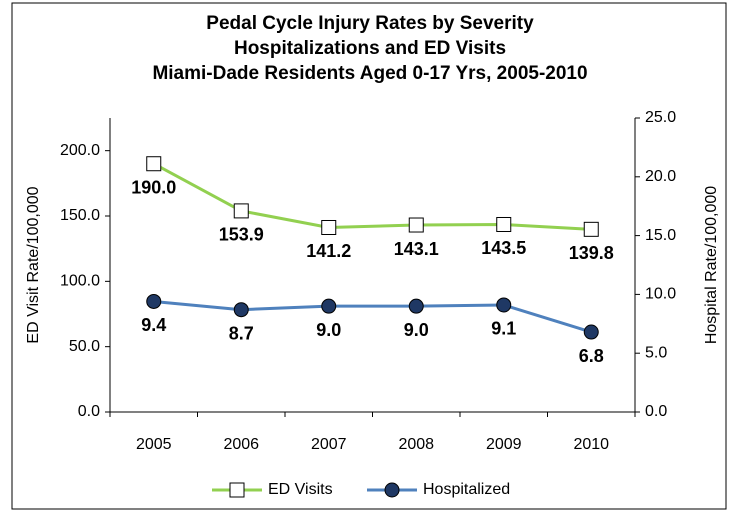  I want to click on y2-tick-label: 15.0, so click(660, 235).